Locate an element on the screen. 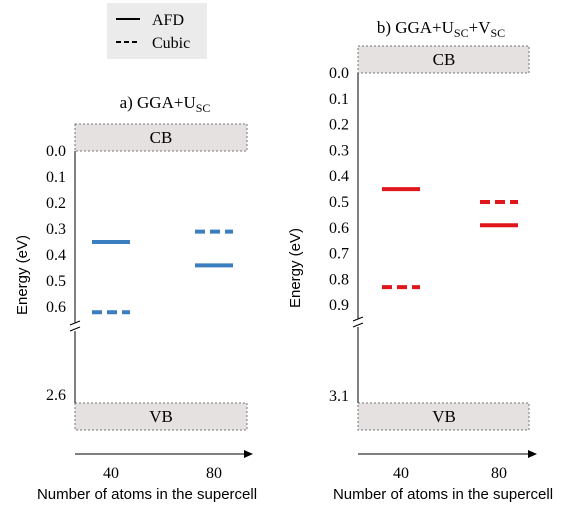 Image resolution: width=571 pixels, height=506 pixels. panel-b-levels is located at coordinates (450, 238).